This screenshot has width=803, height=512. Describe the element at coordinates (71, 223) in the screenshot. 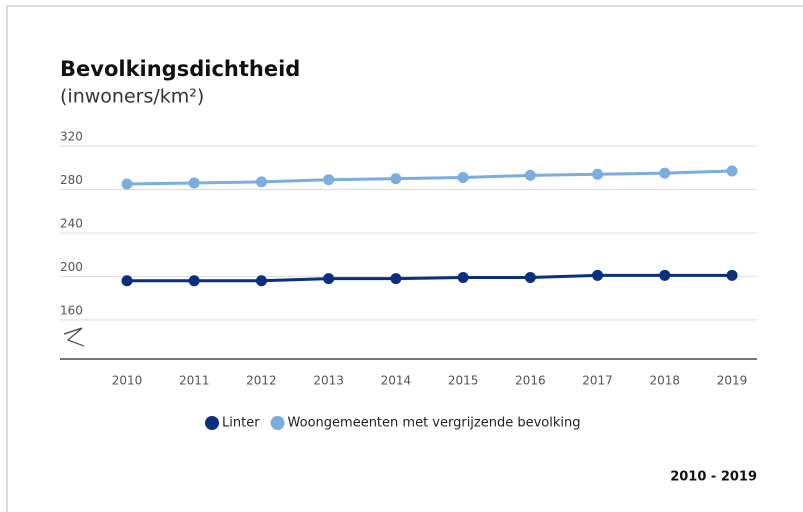

I see `y-tick-label: 240` at that location.